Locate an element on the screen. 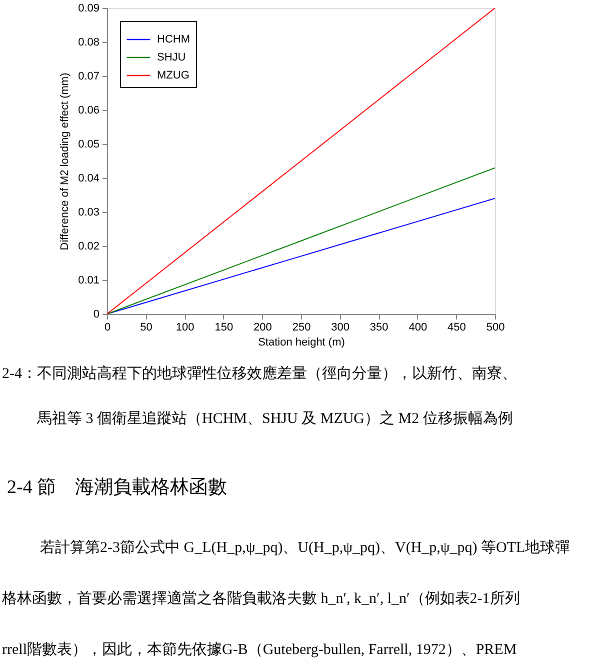 The width and height of the screenshot is (603, 660). x-tick-label: 100 is located at coordinates (185, 328).